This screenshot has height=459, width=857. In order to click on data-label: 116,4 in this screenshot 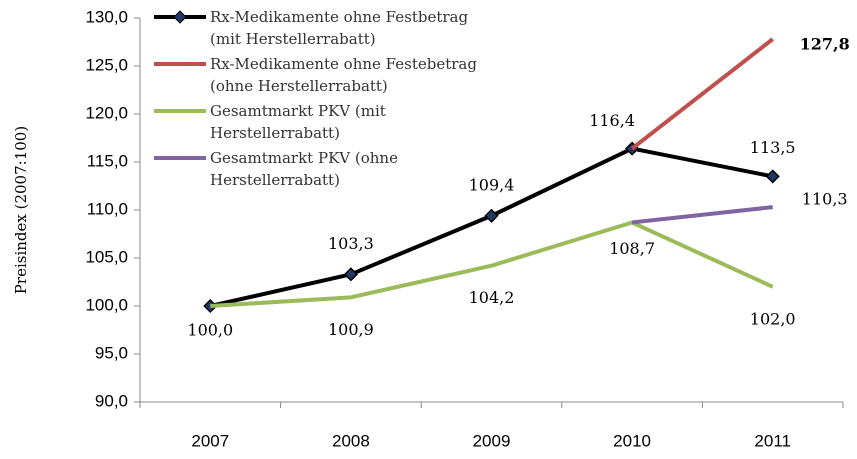, I will do `click(612, 120)`.